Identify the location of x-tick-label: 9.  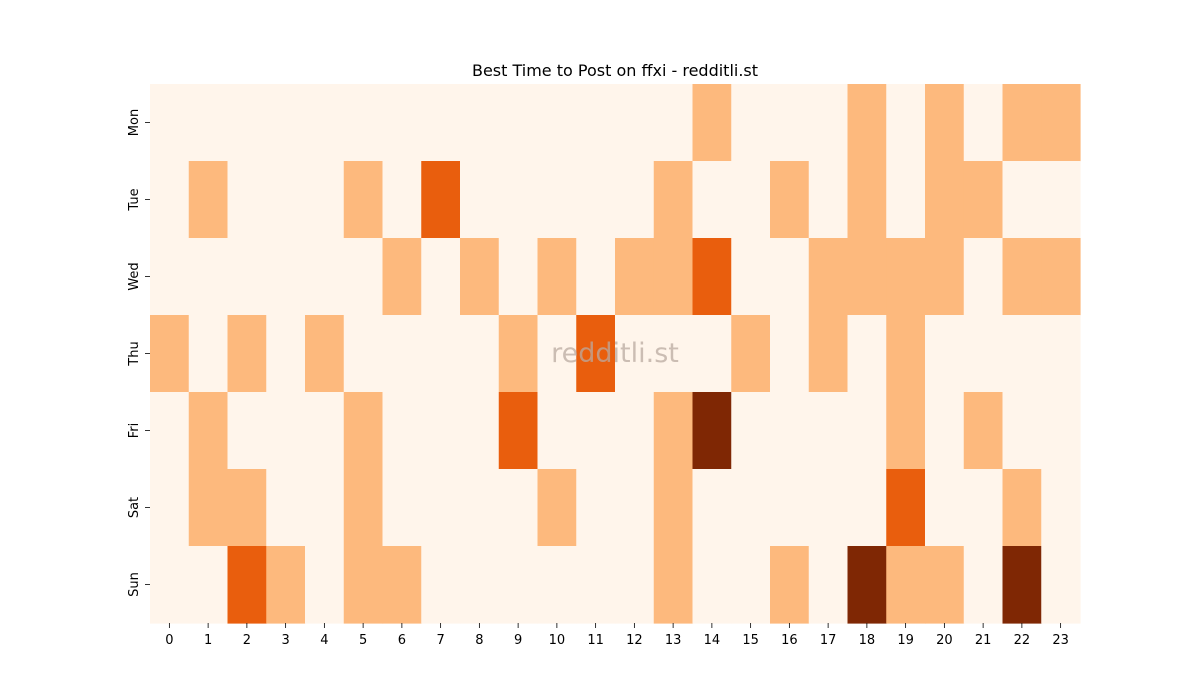
(518, 640).